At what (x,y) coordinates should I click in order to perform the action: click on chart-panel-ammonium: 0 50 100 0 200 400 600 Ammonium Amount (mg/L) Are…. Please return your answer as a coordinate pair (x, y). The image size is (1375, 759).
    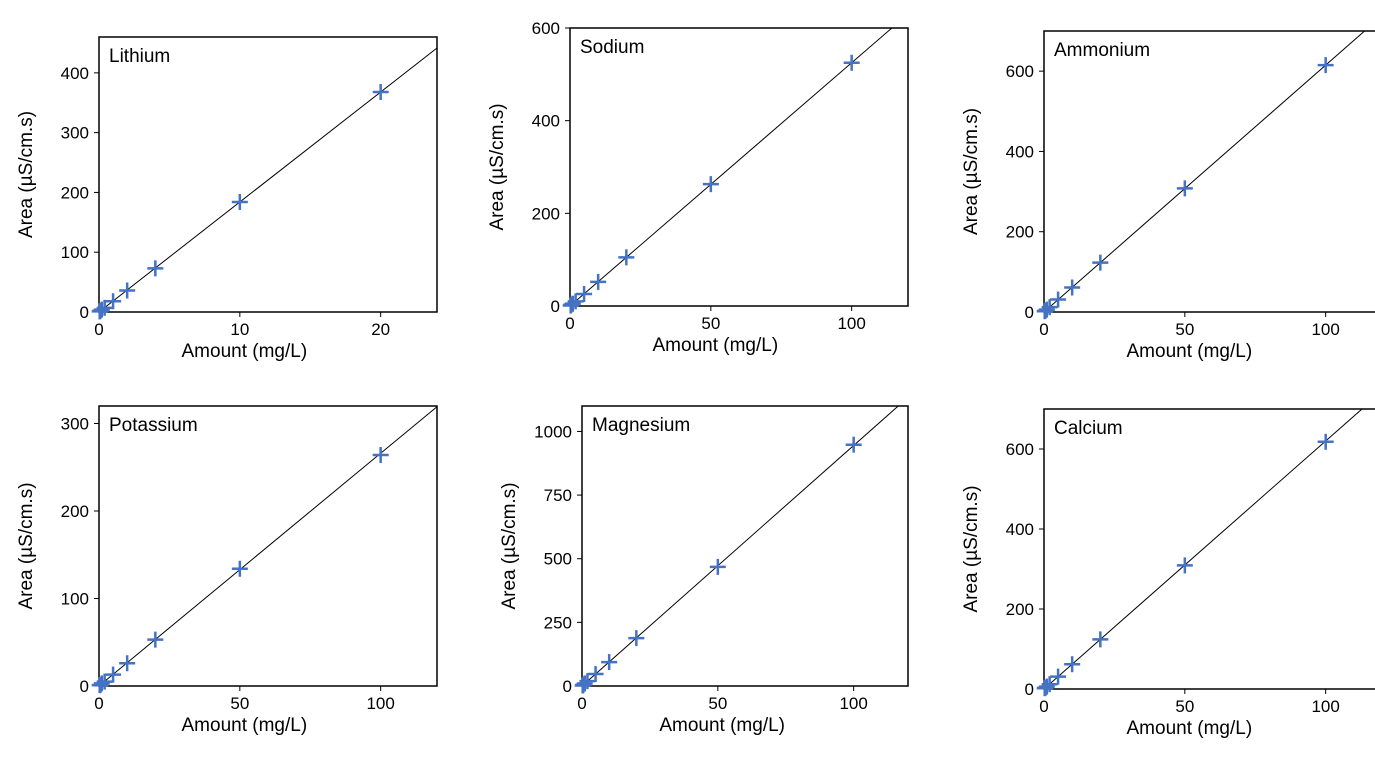
    Looking at the image, I should click on (1168, 196).